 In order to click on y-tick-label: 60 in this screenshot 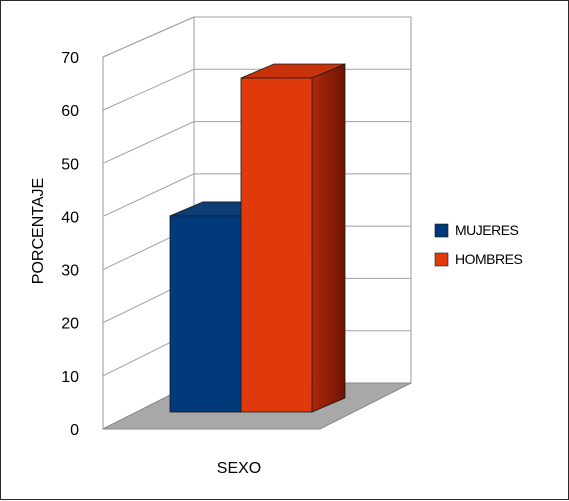, I will do `click(70, 111)`.